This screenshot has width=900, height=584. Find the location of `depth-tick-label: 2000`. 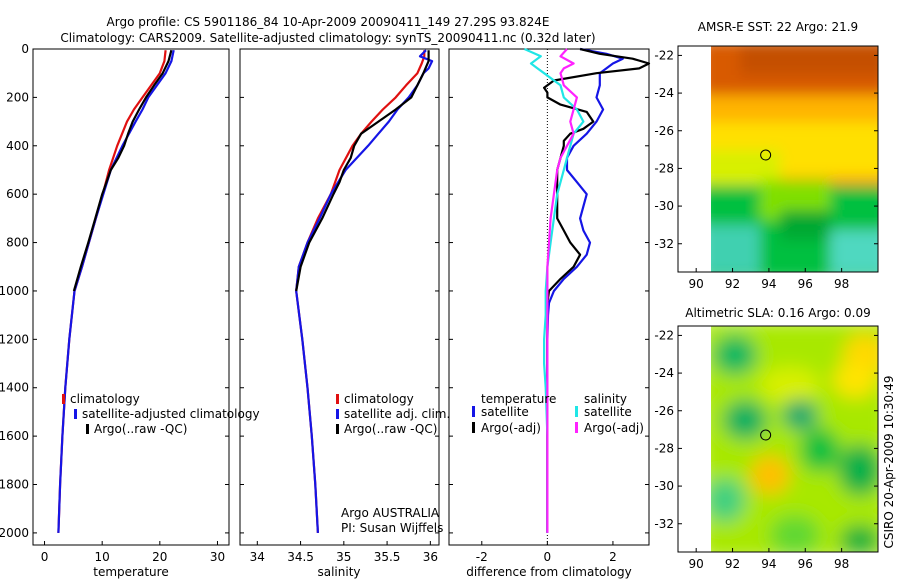

depth-tick-label: 2000 is located at coordinates (14, 533).